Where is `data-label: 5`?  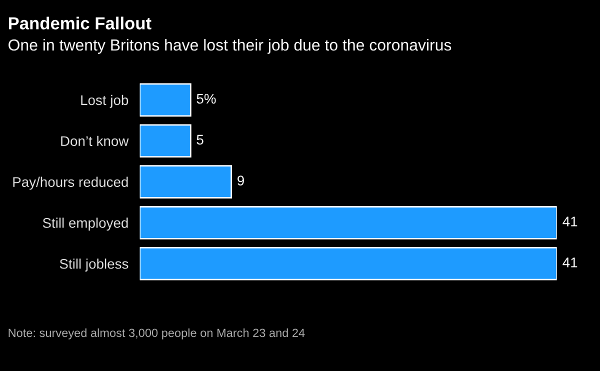 data-label: 5 is located at coordinates (200, 139).